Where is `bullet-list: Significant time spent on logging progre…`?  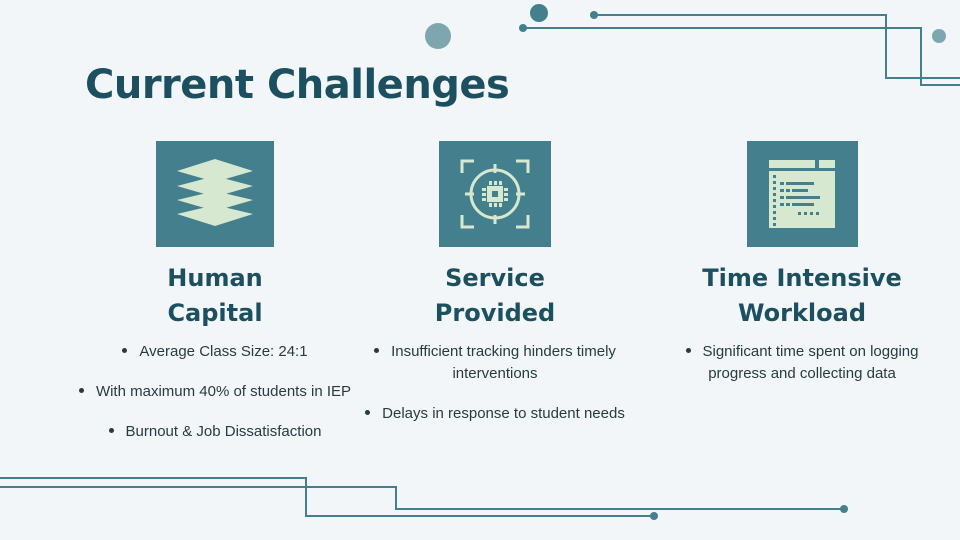 bullet-list: Significant time spent on logging progre… is located at coordinates (802, 363).